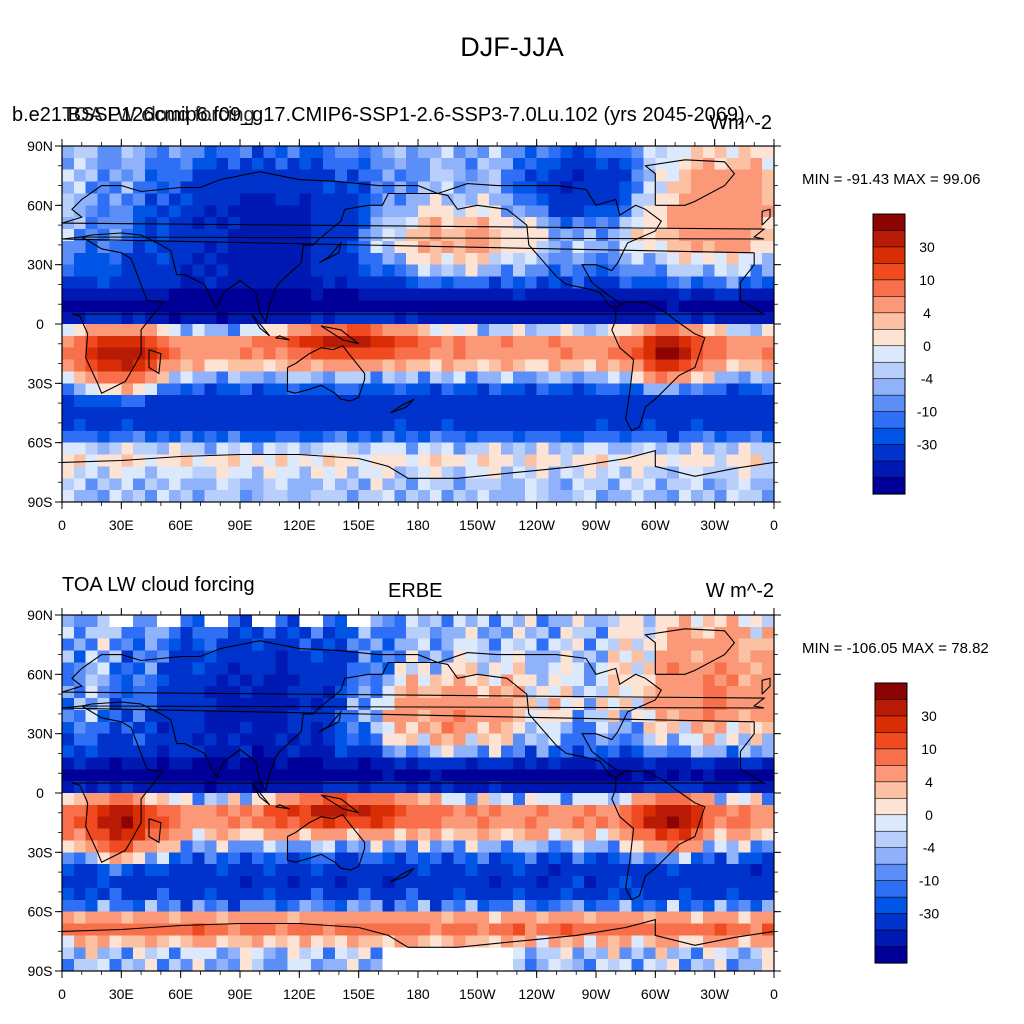 The image size is (1024, 1024). I want to click on colorbar-label: 30, so click(929, 716).